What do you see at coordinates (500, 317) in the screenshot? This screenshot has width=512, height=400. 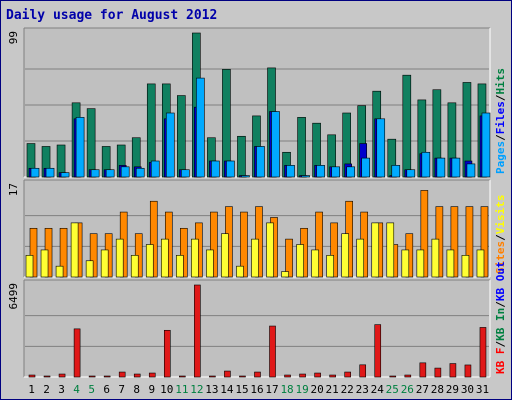 I see `bottom-legend: KB F/KB In/KB Out` at bounding box center [500, 317].